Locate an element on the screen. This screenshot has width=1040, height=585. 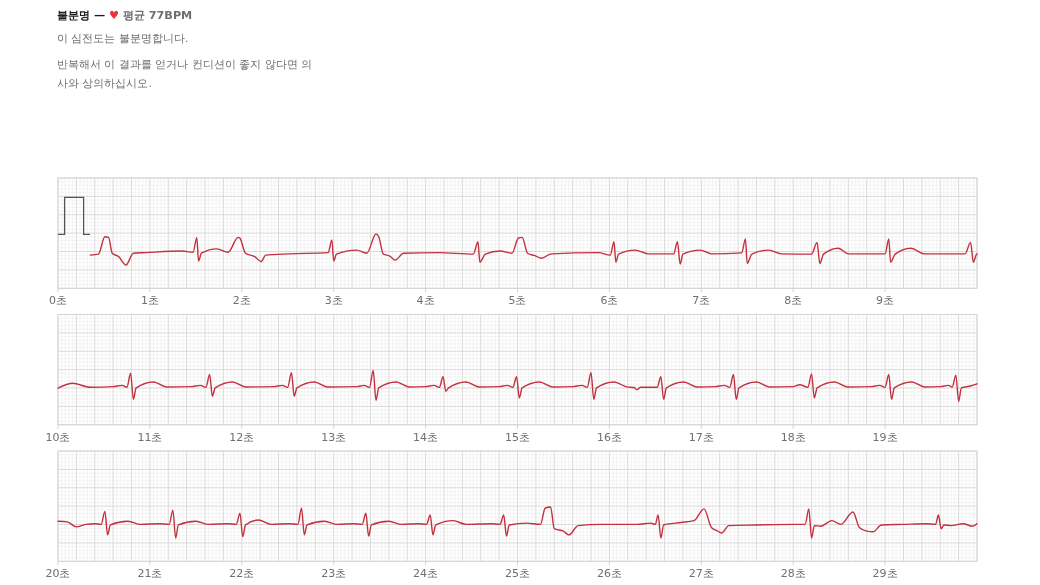
x-tick-label: 23초 is located at coordinates (334, 574).